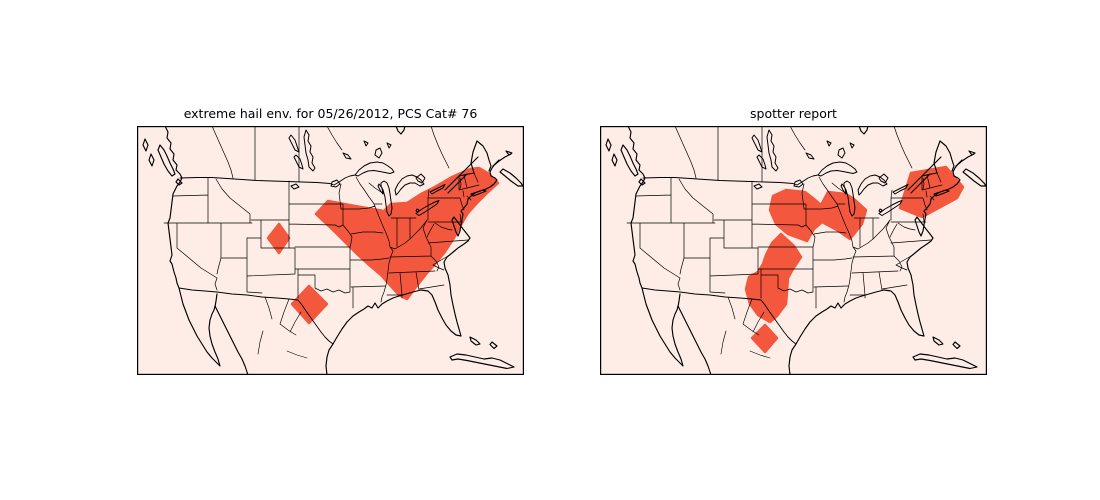 Image resolution: width=1100 pixels, height=500 pixels. Describe the element at coordinates (278, 238) in the screenshot. I see `hail-diamond-wyoming` at that location.